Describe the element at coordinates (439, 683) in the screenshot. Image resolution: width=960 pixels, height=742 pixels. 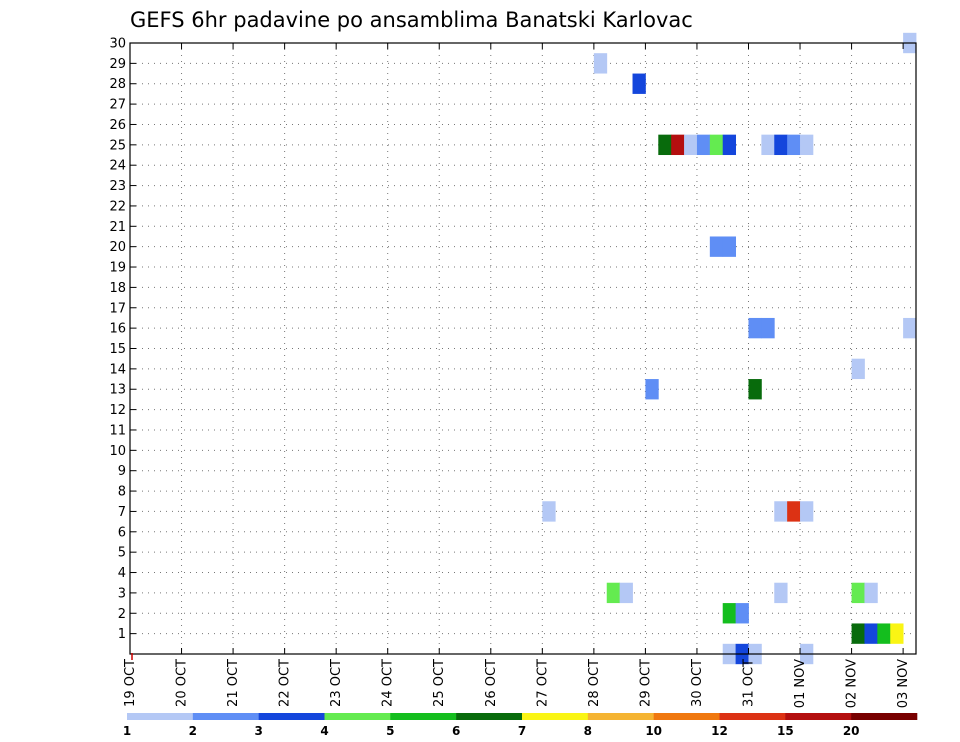
I see `x-tick-label: 25 OCT` at that location.